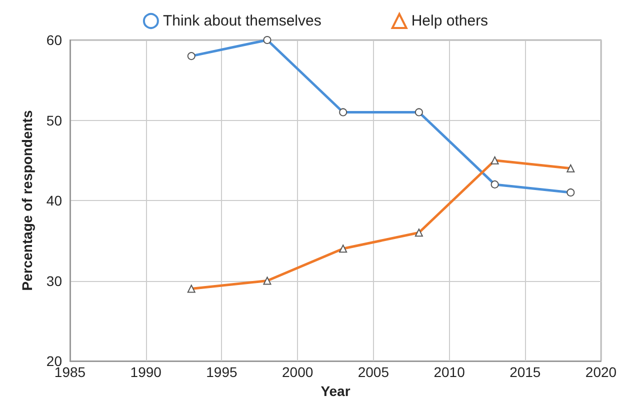 This screenshot has width=631, height=417. Describe the element at coordinates (525, 372) in the screenshot. I see `x-tick-label: 2015` at that location.